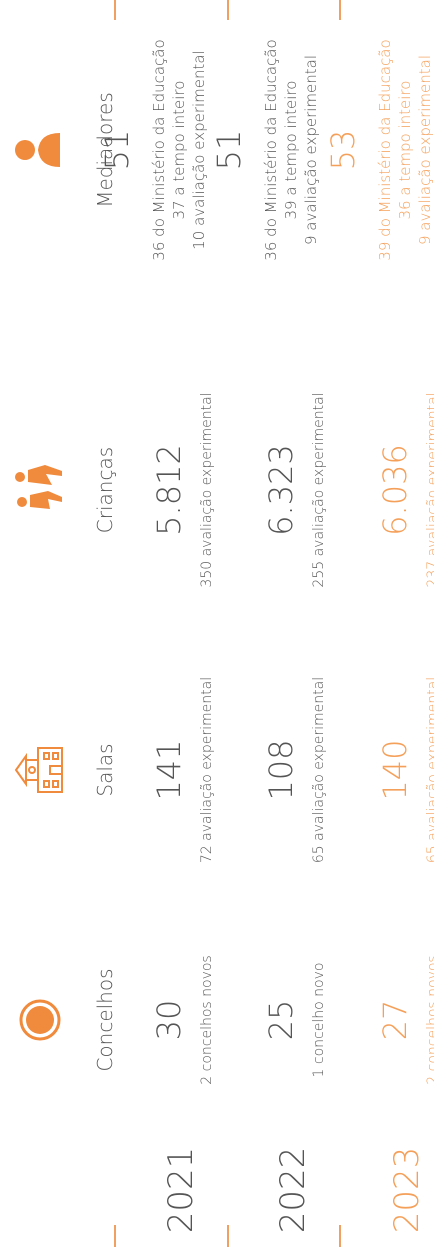 Image resolution: width=434 pixels, height=1247 pixels. Describe the element at coordinates (169, 490) in the screenshot. I see `cell-value: 5.812` at that location.